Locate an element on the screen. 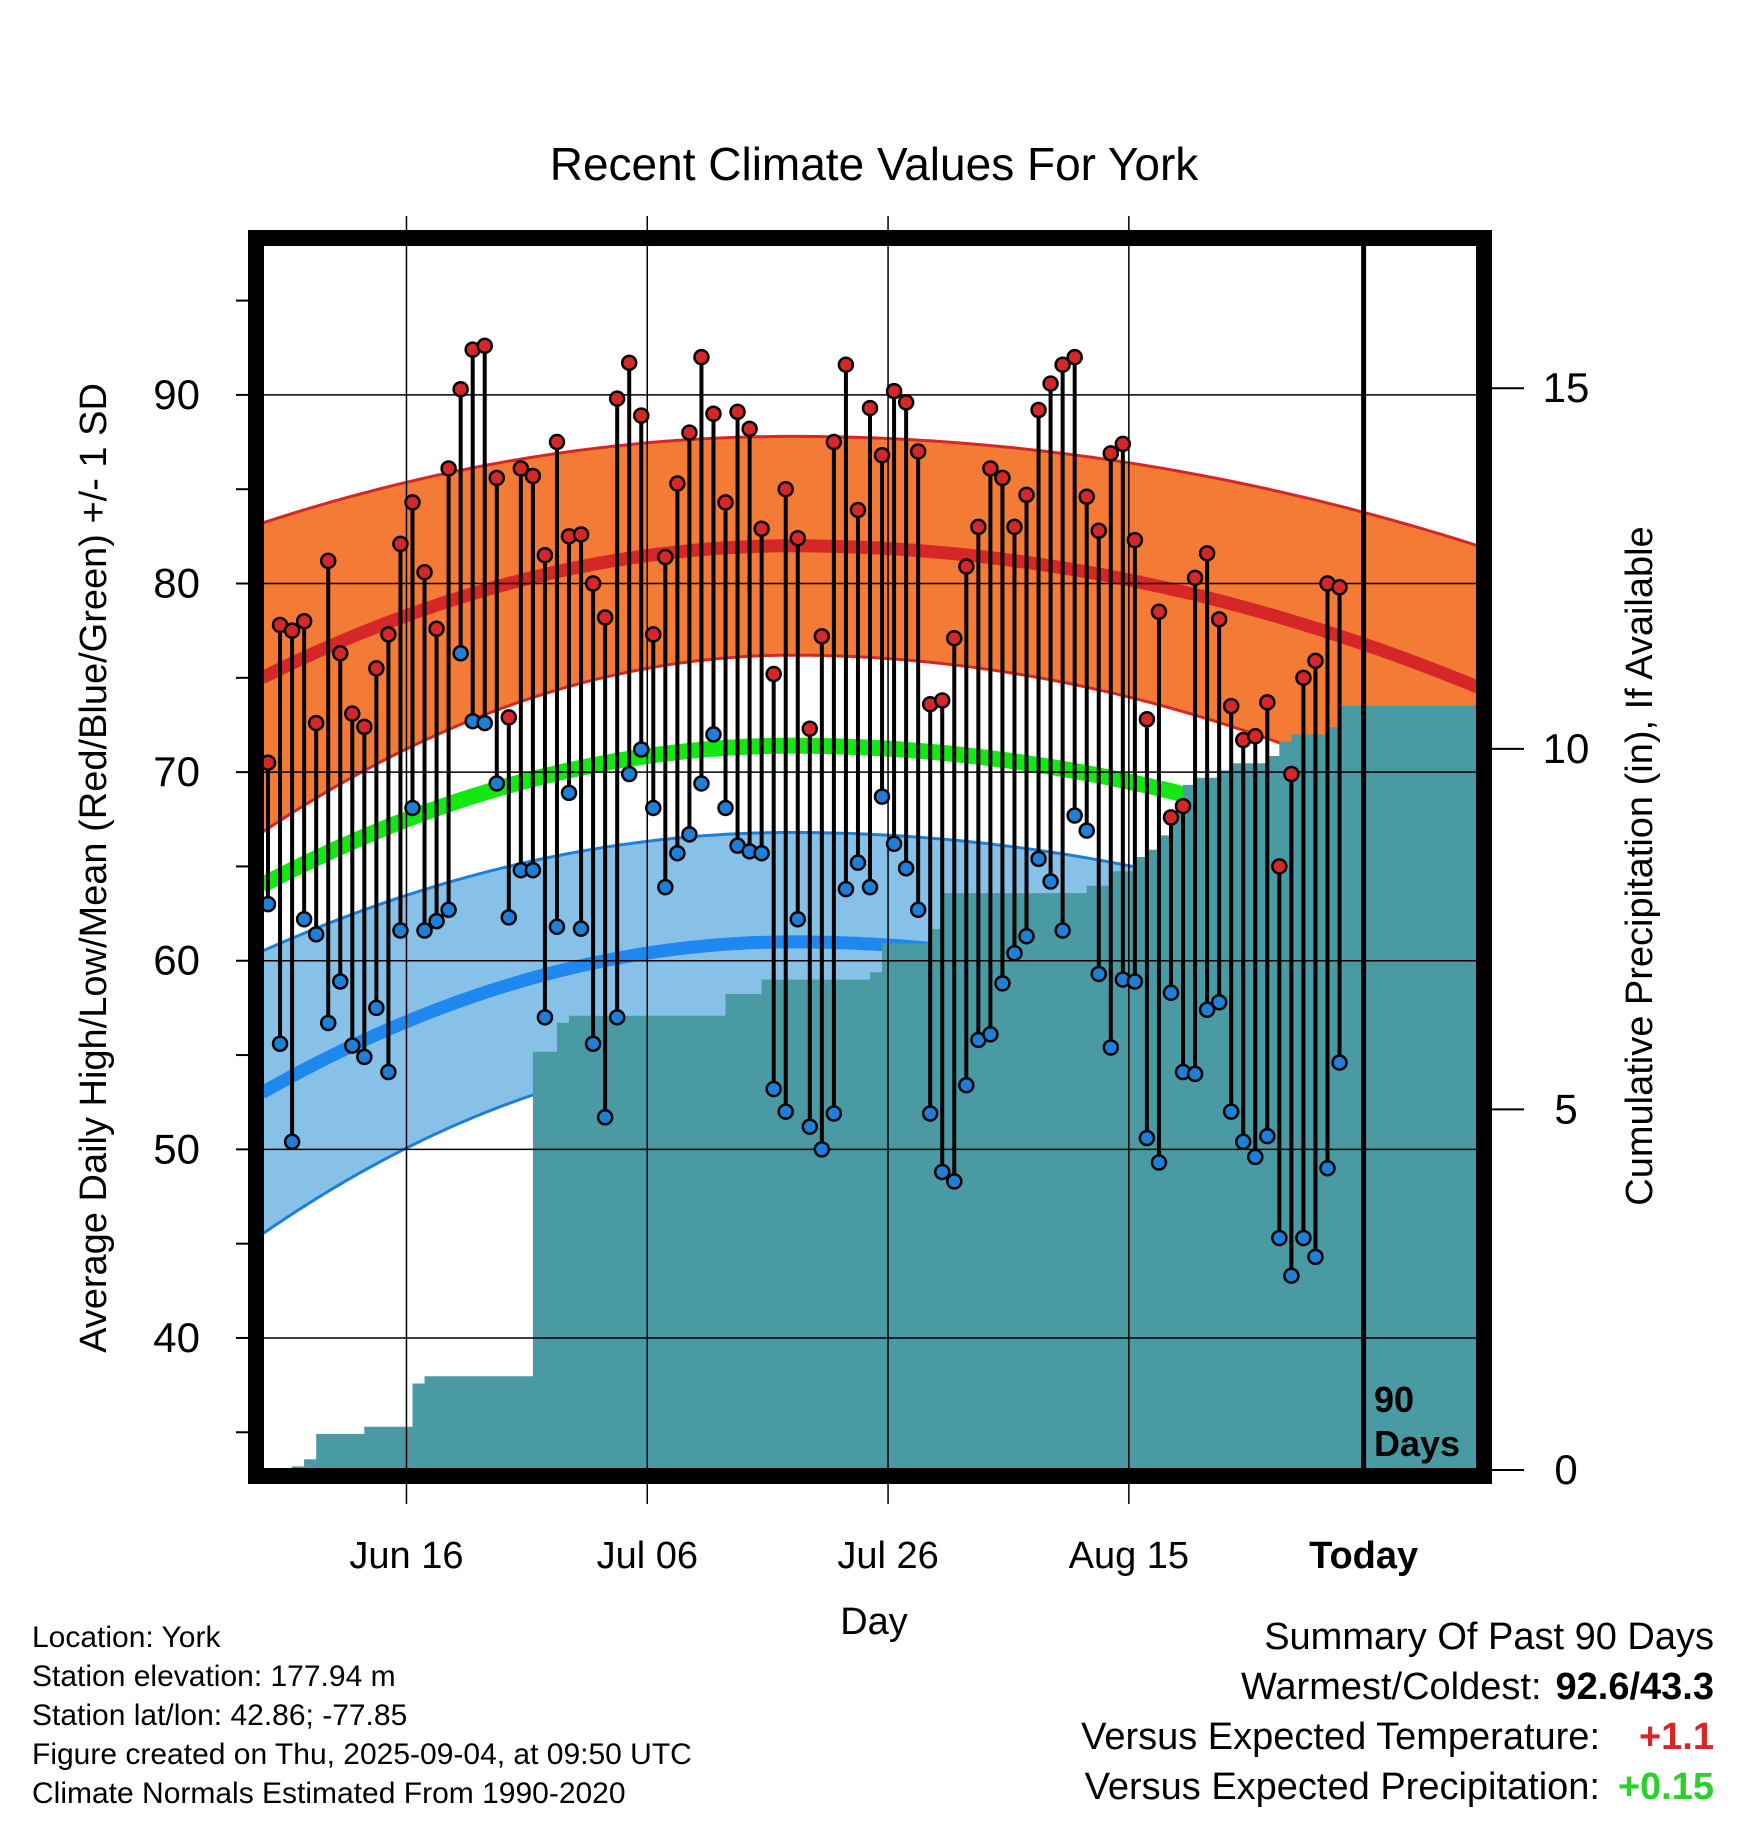 This screenshot has height=1828, width=1748. x-tick-label: Jul 06 is located at coordinates (647, 1556).